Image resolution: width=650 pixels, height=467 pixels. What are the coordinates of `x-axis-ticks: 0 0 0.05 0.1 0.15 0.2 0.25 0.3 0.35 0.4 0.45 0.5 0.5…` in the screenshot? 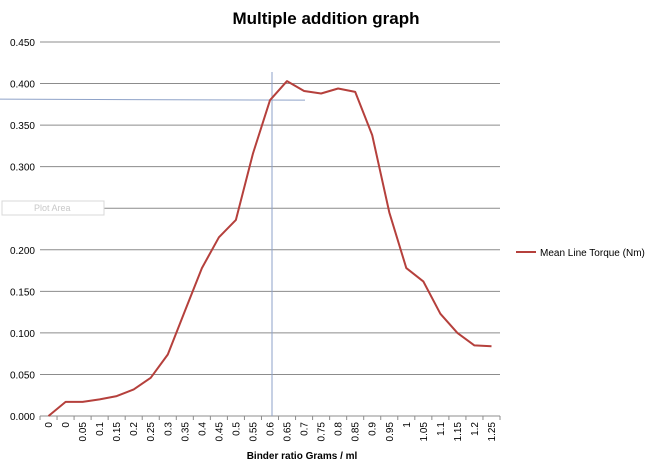 It's located at (270, 429).